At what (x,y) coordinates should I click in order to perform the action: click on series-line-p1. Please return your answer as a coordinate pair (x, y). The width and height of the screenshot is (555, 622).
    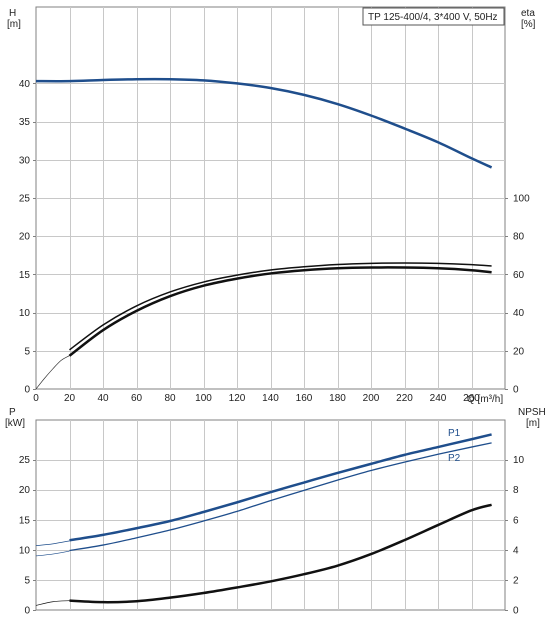
    Looking at the image, I should click on (280, 487).